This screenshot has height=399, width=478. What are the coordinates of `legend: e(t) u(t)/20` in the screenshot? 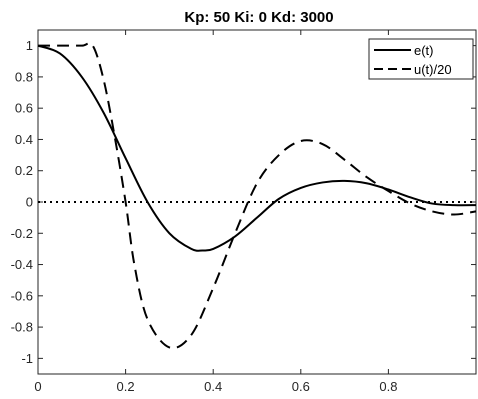 It's located at (421, 59).